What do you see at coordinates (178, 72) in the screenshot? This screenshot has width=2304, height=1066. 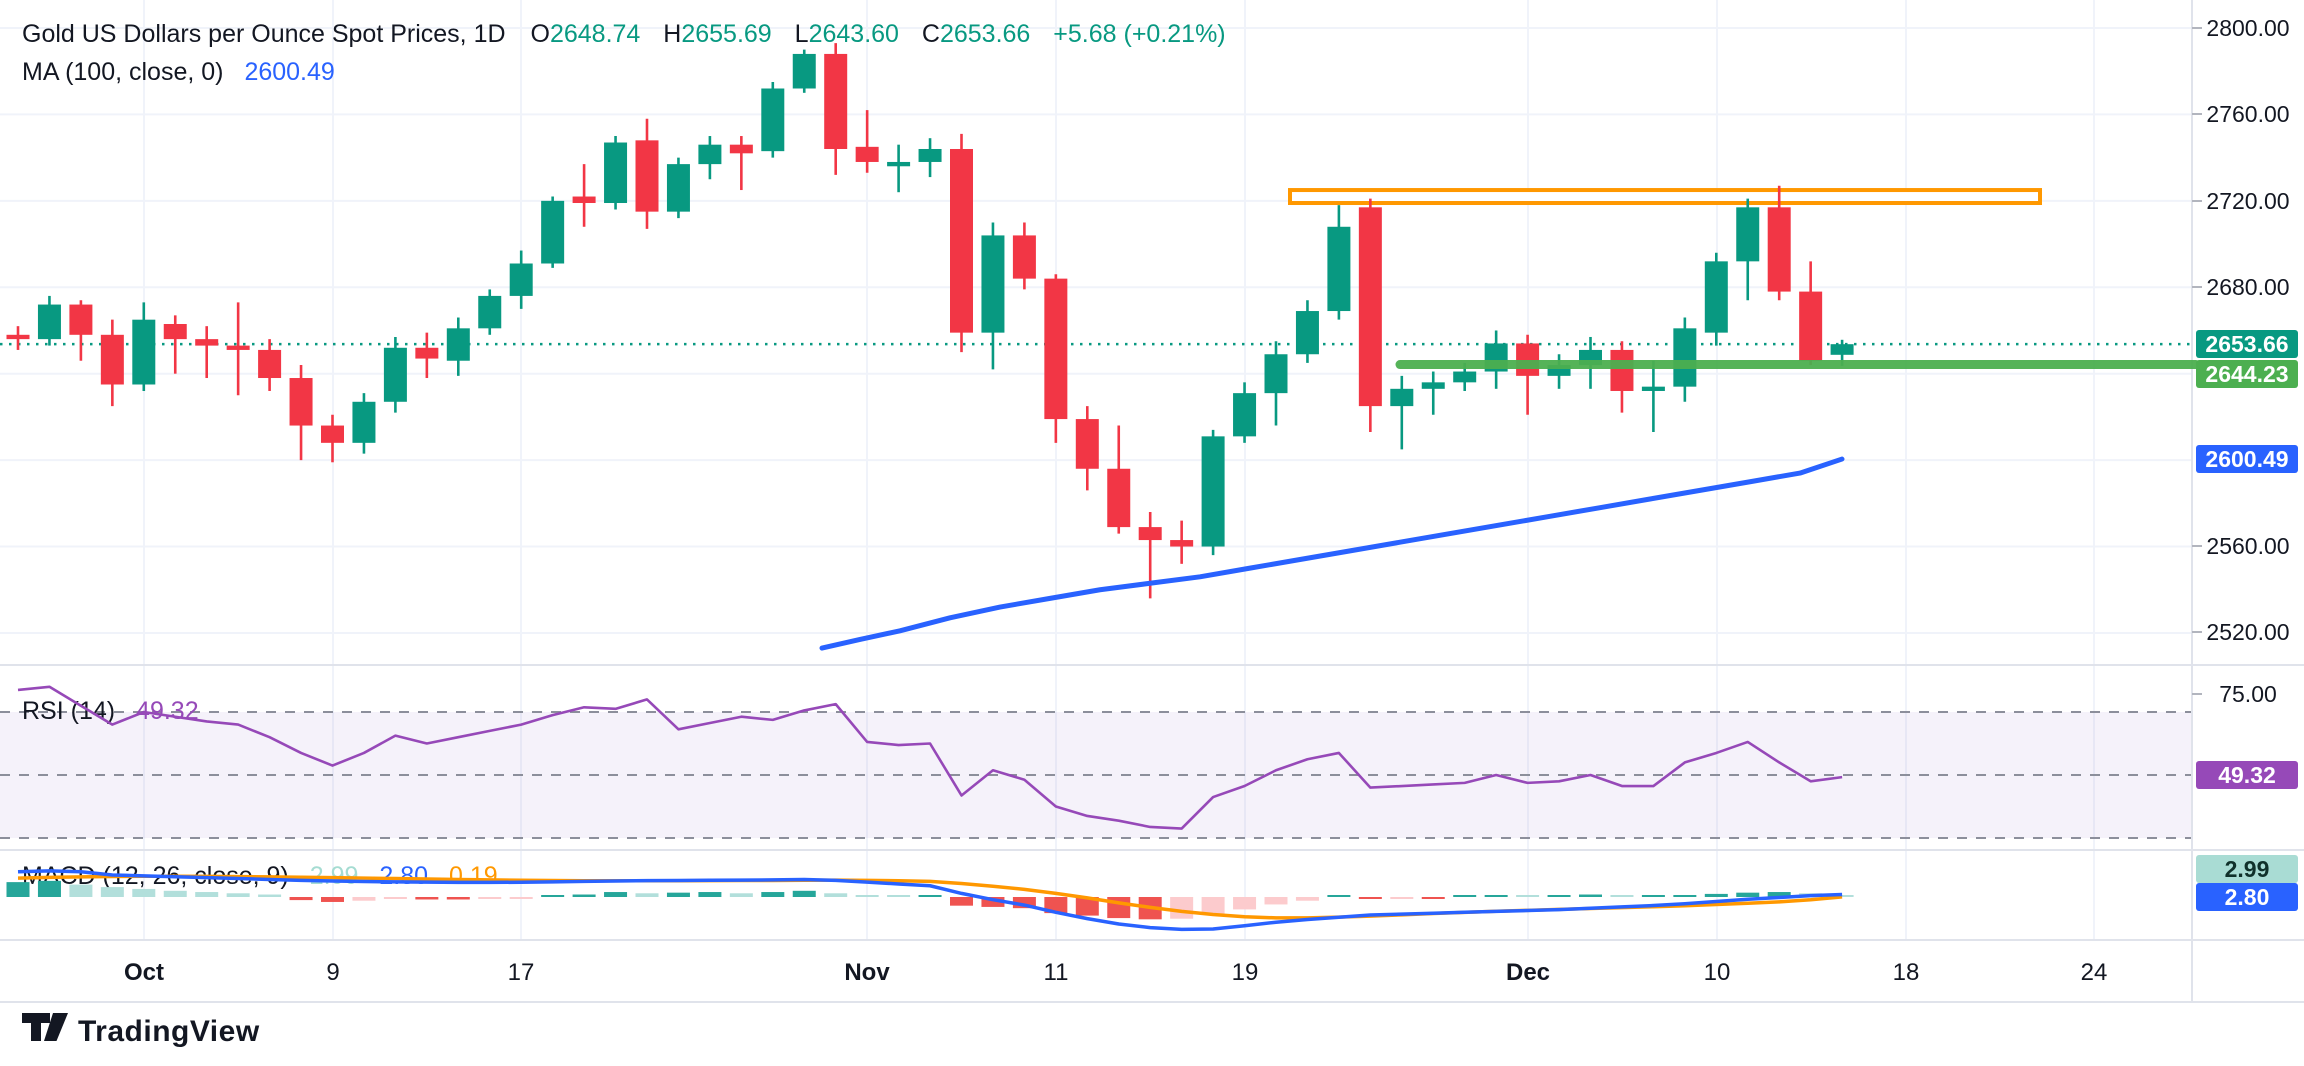 I see `ma-legend: MA (100, close, 0) 2600.49` at bounding box center [178, 72].